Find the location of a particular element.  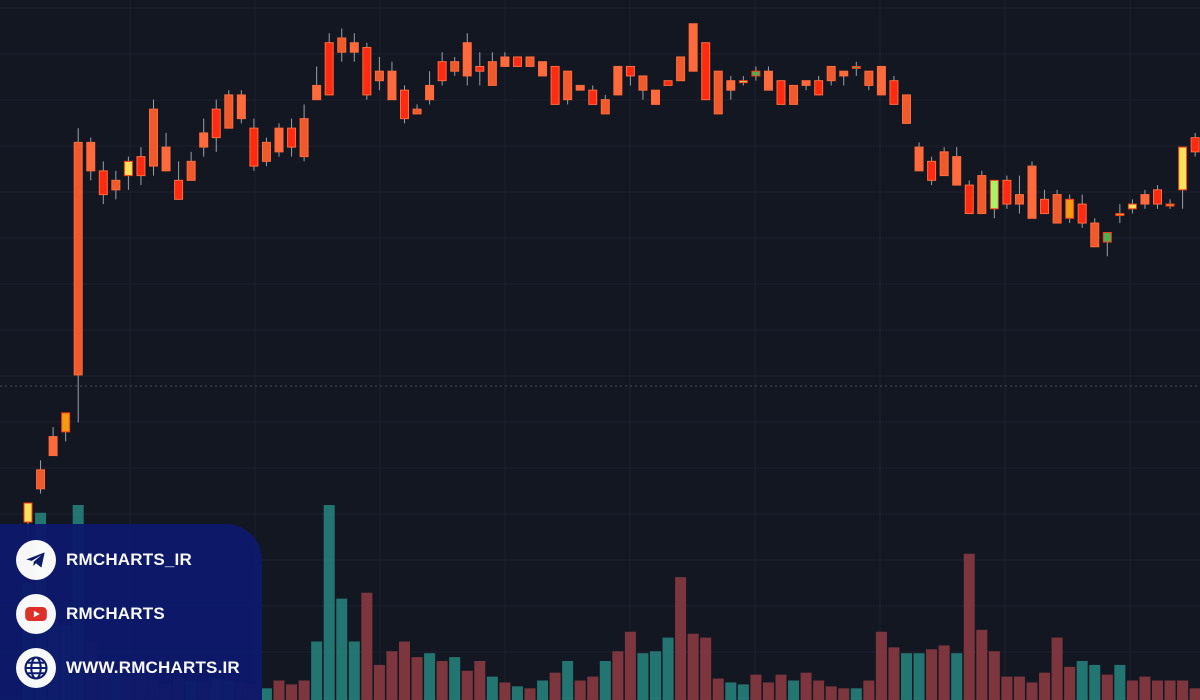

youtube-link: RMCHARTS is located at coordinates (90, 614).